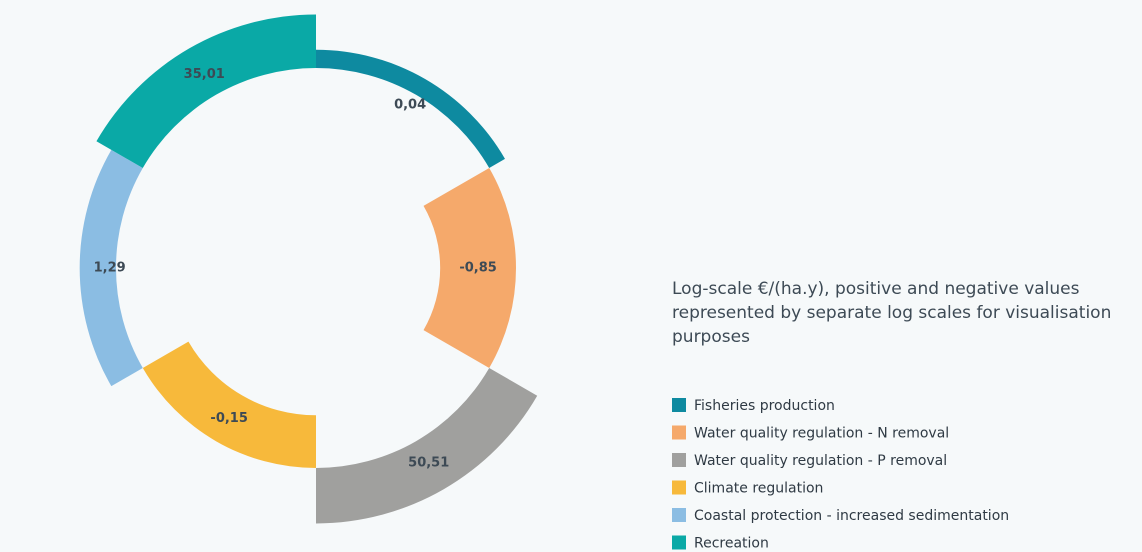 This screenshot has width=1142, height=552. What do you see at coordinates (428, 463) in the screenshot?
I see `value-label: 50,51` at bounding box center [428, 463].